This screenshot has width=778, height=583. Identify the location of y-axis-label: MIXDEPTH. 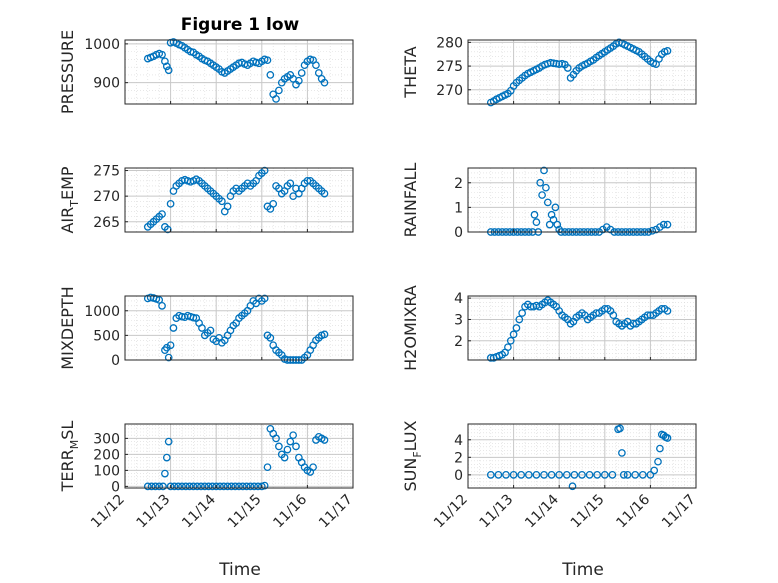
(67, 327).